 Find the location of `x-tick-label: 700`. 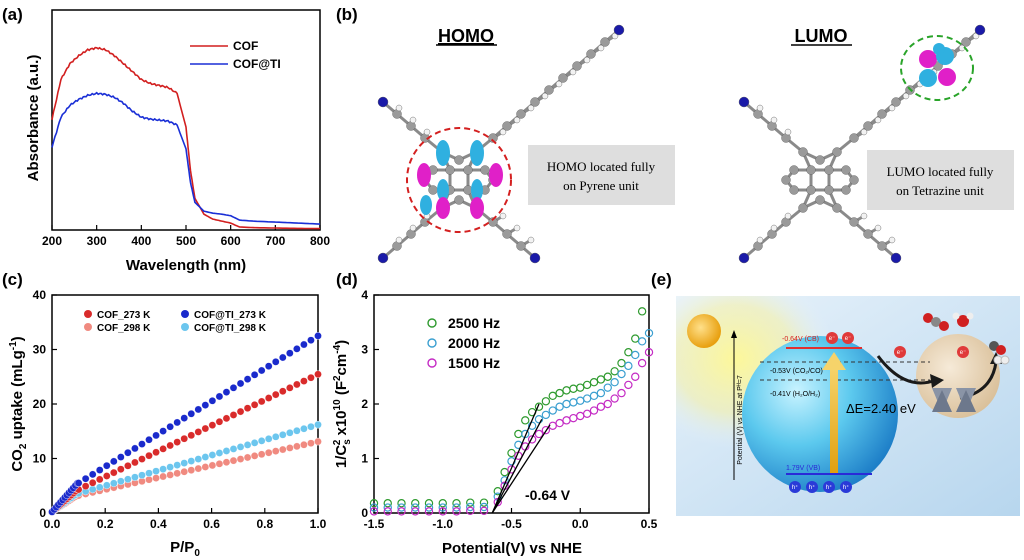

x-tick-label: 700 is located at coordinates (275, 241).